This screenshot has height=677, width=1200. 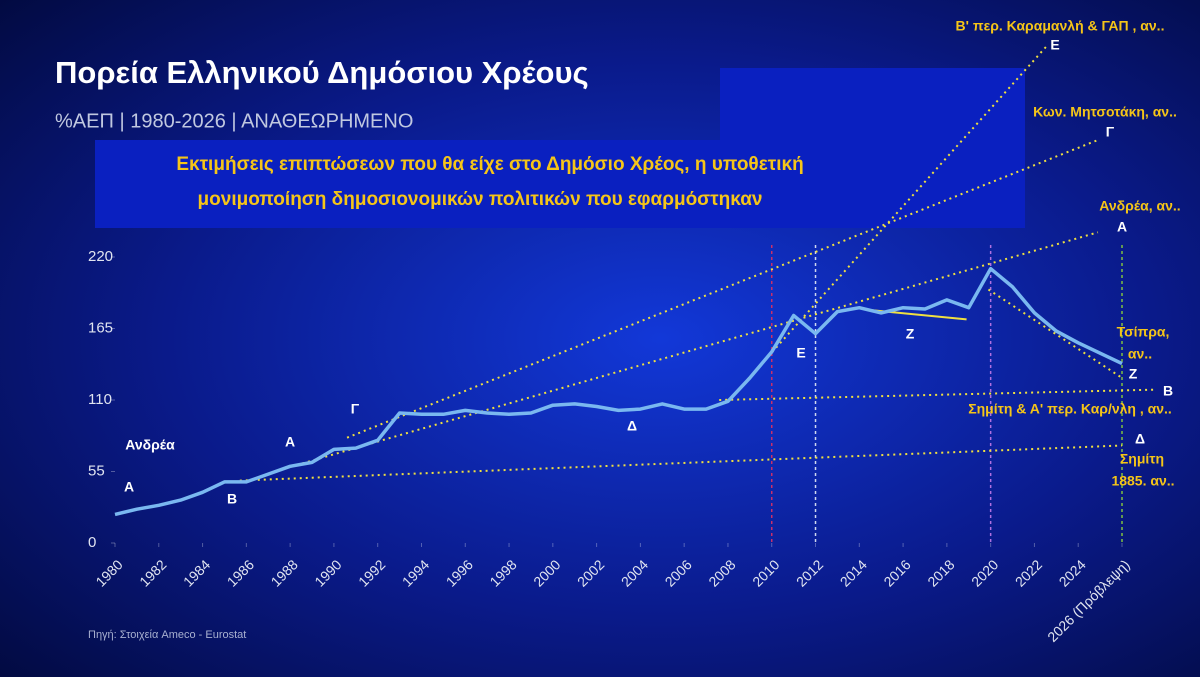 What do you see at coordinates (100, 256) in the screenshot?
I see `y-tick-label: 220` at bounding box center [100, 256].